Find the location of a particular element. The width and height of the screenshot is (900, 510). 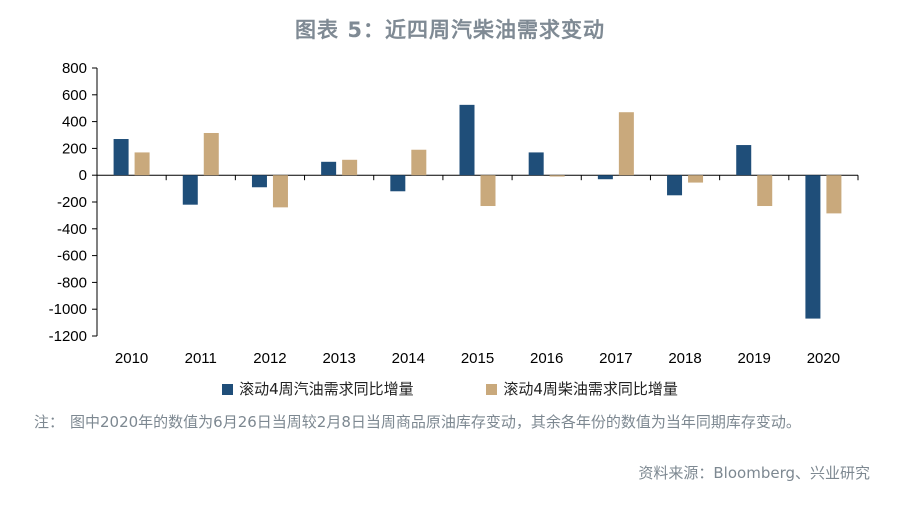

y-tick-label: 600 is located at coordinates (74, 95).